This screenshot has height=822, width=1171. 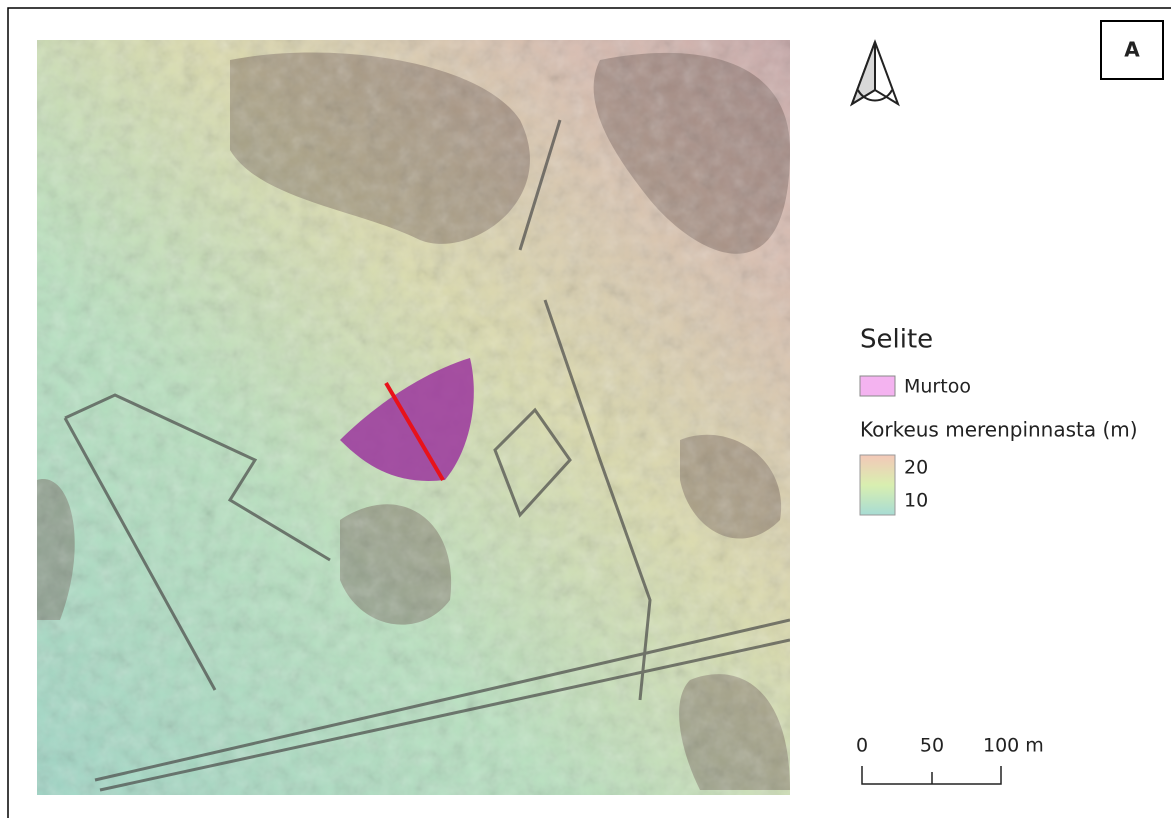 I want to click on ramp-label: 20, so click(x=916, y=468).